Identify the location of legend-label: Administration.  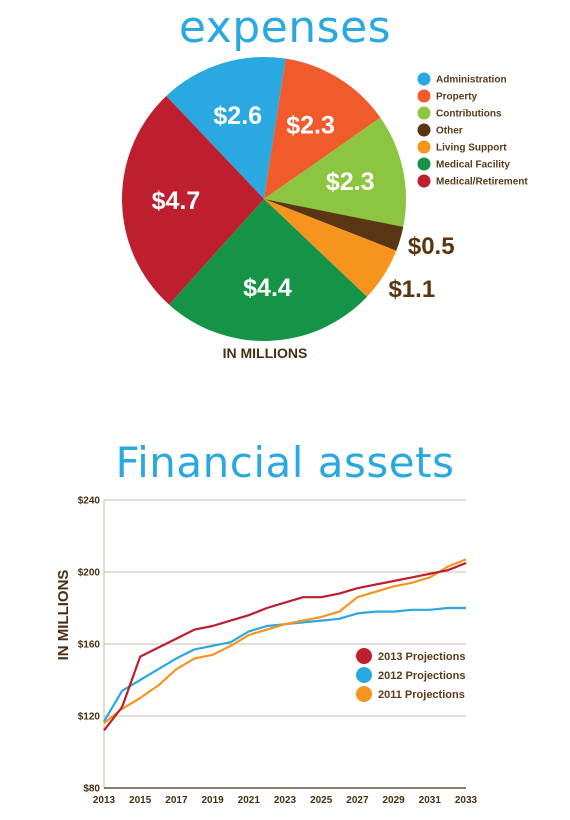
(471, 80).